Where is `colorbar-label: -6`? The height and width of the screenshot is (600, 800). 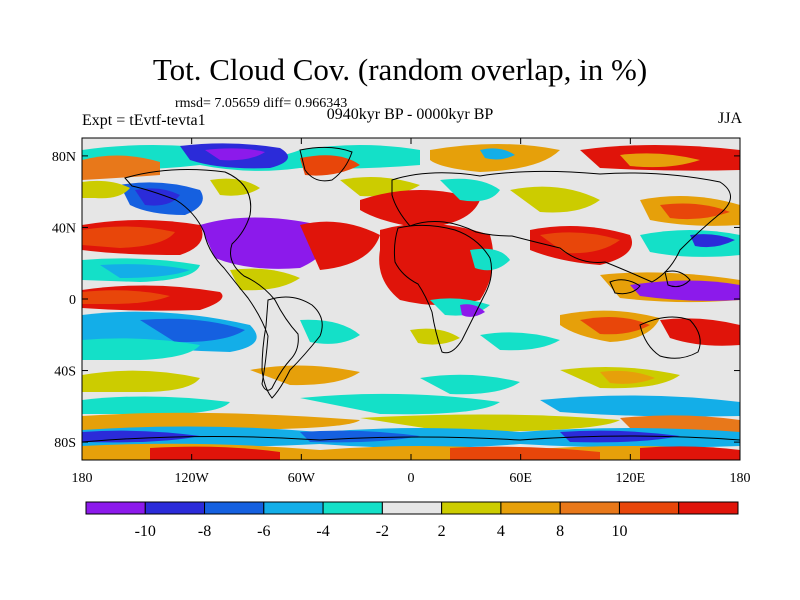
colorbar-label: -6 is located at coordinates (263, 531).